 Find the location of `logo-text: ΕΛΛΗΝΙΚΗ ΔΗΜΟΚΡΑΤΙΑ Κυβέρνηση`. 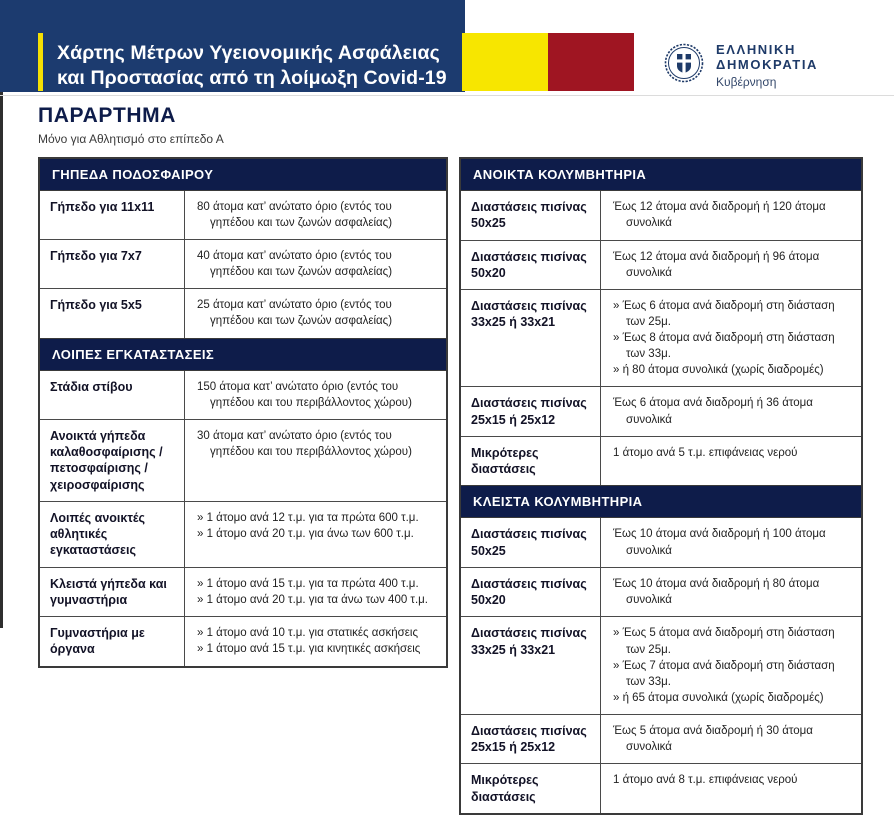

logo-text: ΕΛΛΗΝΙΚΗ ΔΗΜΟΚΡΑΤΙΑ Κυβέρνηση is located at coordinates (805, 65).